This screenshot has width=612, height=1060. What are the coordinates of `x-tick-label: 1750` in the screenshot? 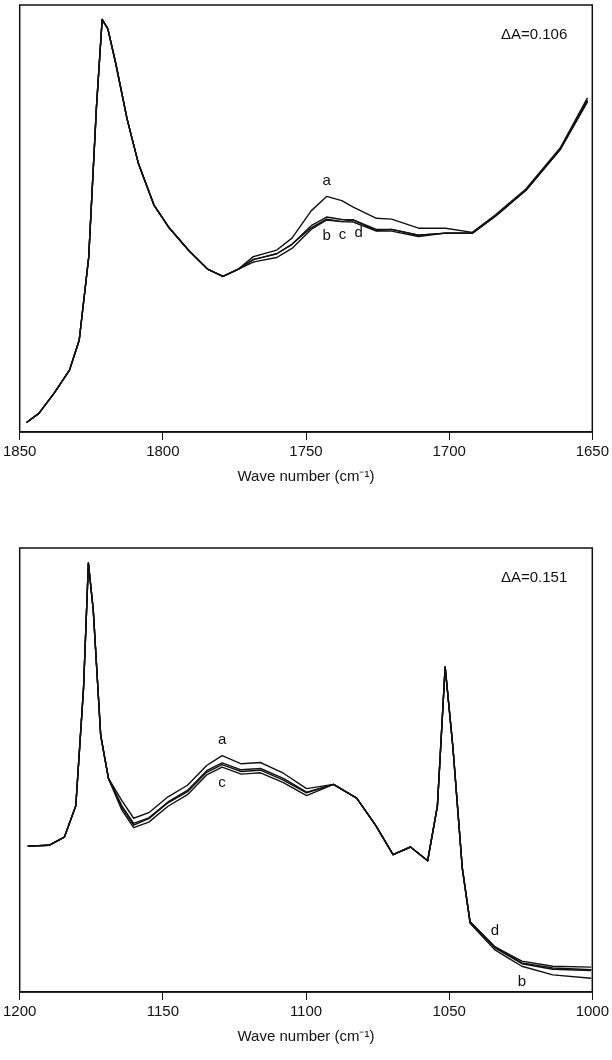 It's located at (306, 451).